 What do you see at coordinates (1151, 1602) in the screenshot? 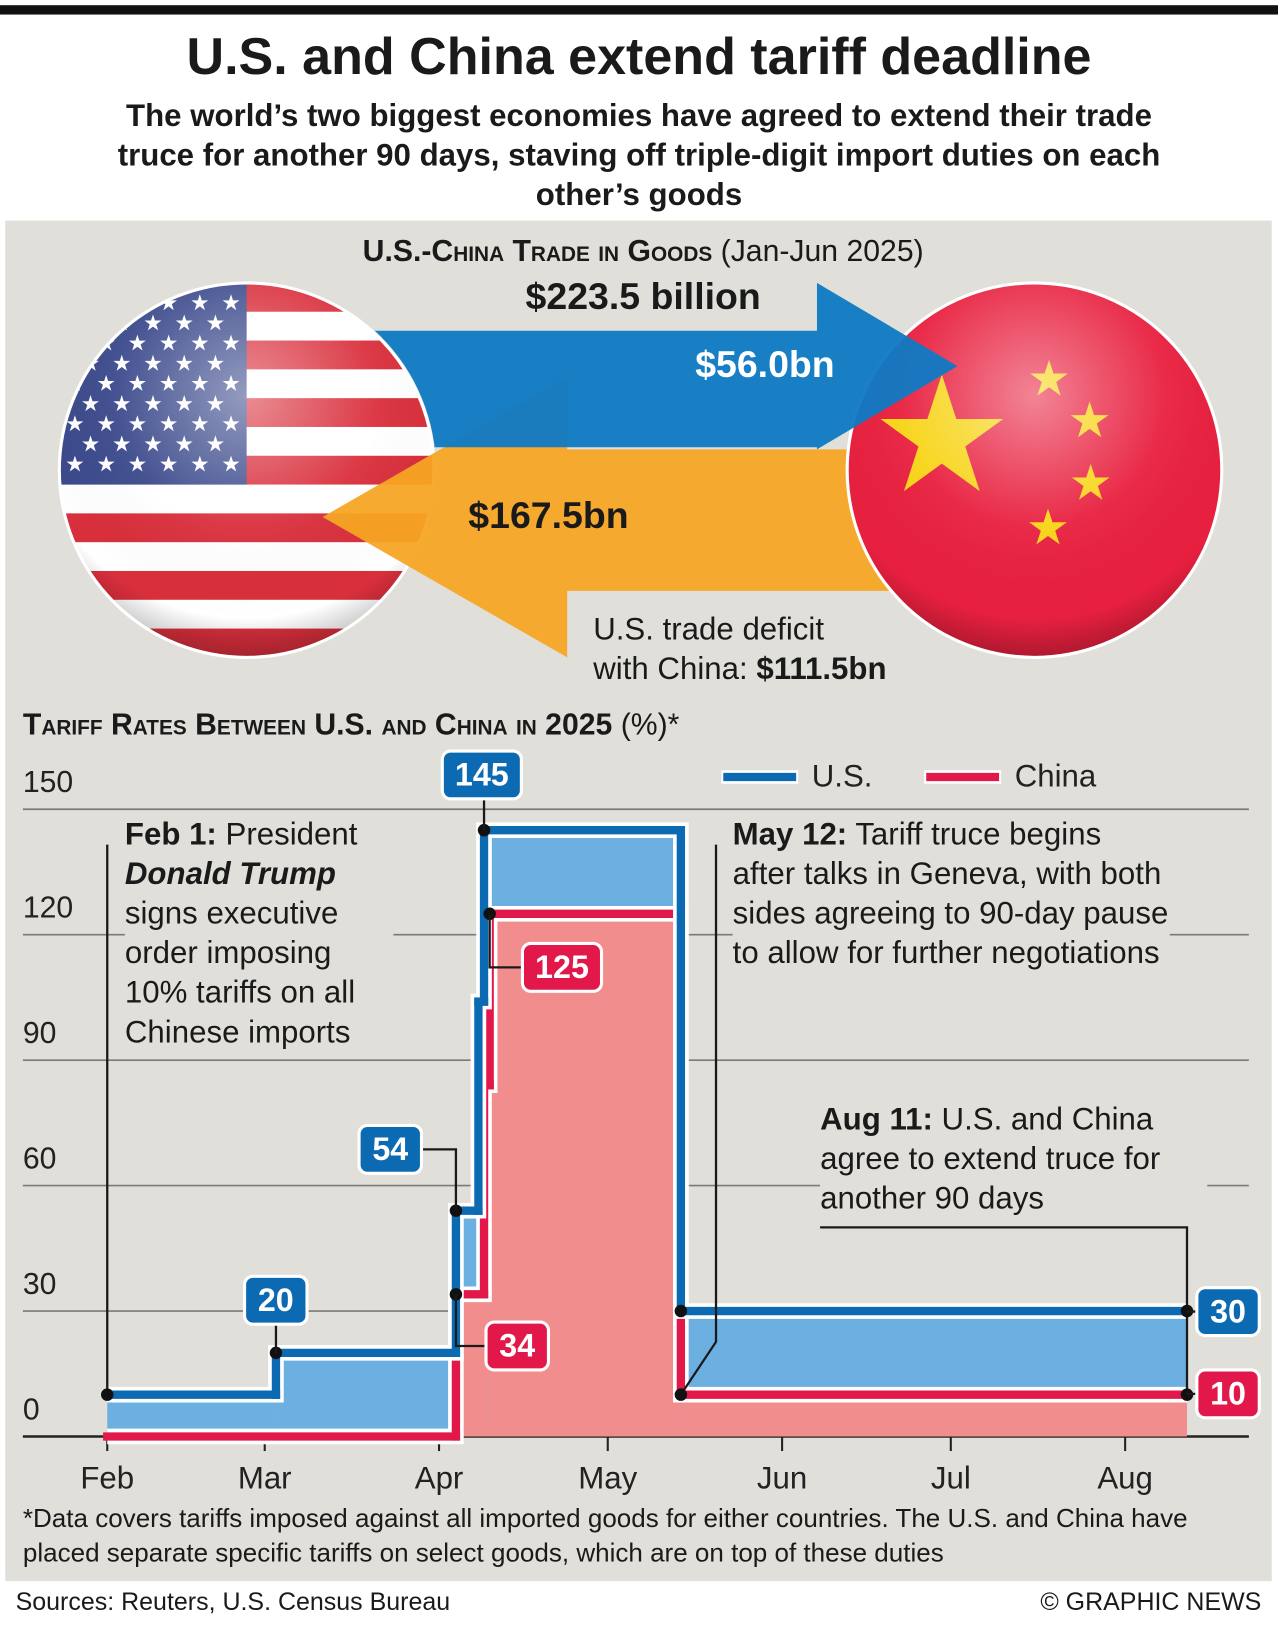
I see `credit: © GRAPHIC NEWS` at bounding box center [1151, 1602].